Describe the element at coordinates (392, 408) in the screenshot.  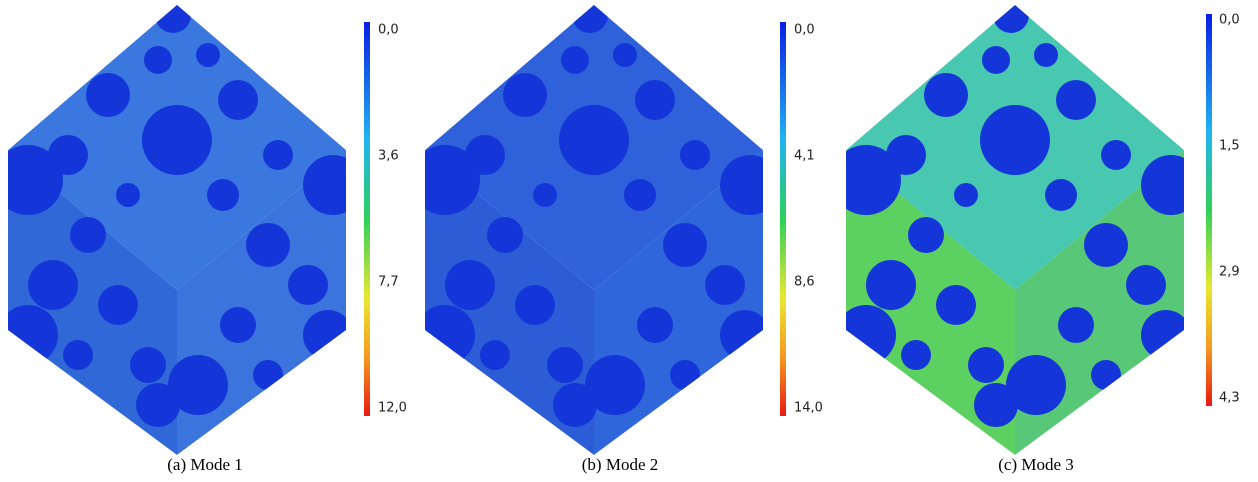
I see `colorbar-label: 12,0` at that location.